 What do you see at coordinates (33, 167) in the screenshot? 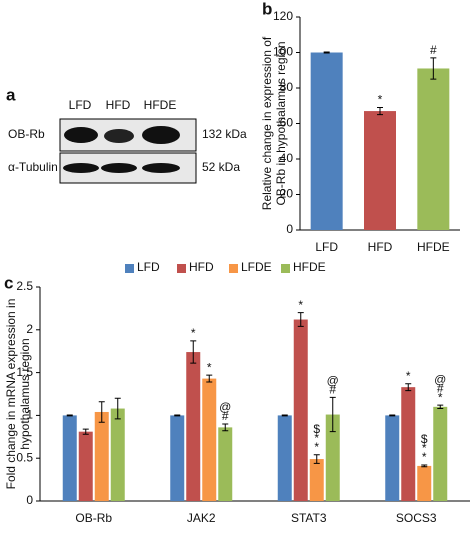
I see `protein-label: α-Tubulin` at bounding box center [33, 167].